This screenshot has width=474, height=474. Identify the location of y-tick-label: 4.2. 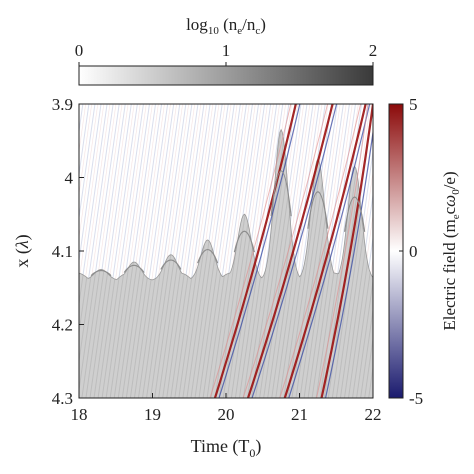
(62, 325).